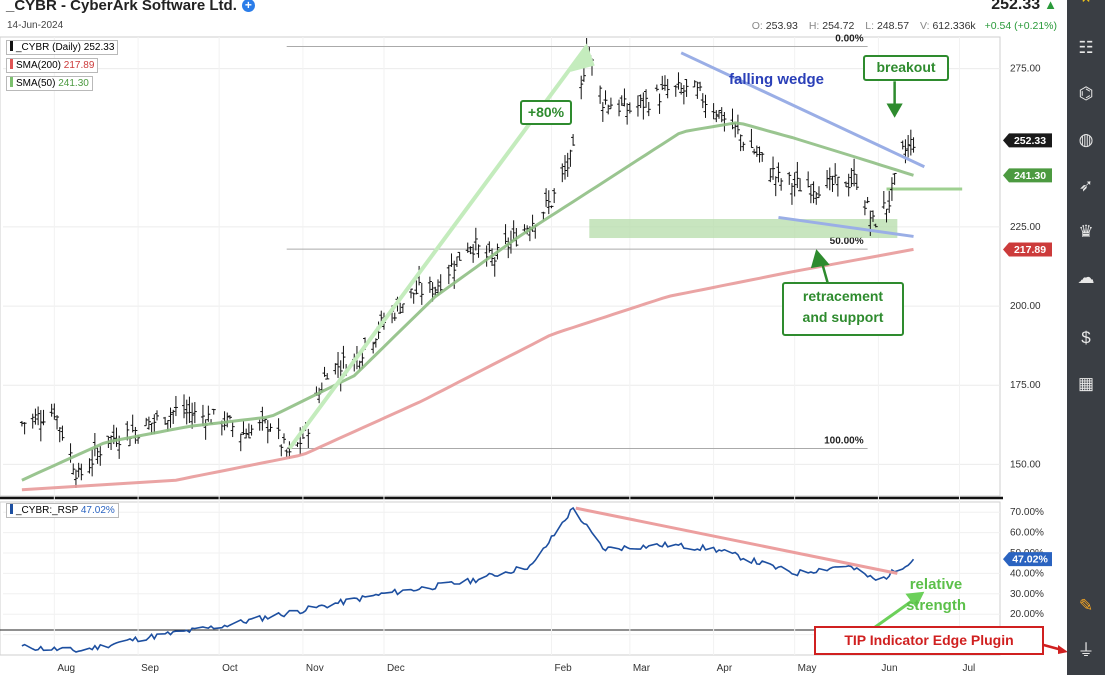 The height and width of the screenshot is (675, 1105). Describe the element at coordinates (936, 584) in the screenshot. I see `relative-strength-line1: relative` at that location.